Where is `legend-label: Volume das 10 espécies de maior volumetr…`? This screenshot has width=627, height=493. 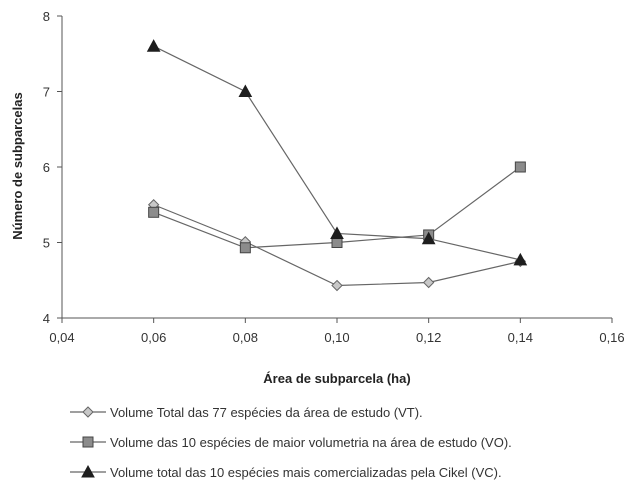 legend-label: Volume das 10 espécies de maior volumetr… is located at coordinates (311, 442).